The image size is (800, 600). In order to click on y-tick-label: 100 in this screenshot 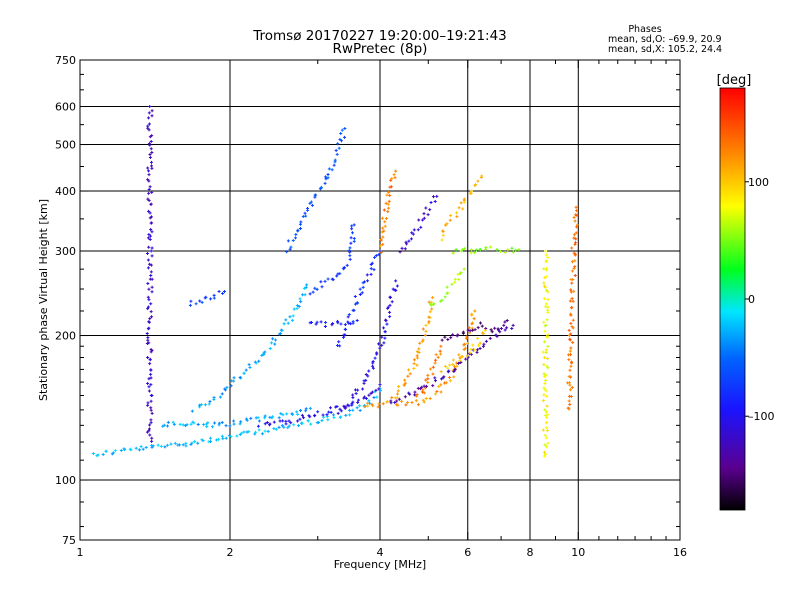, I will do `click(65, 480)`.